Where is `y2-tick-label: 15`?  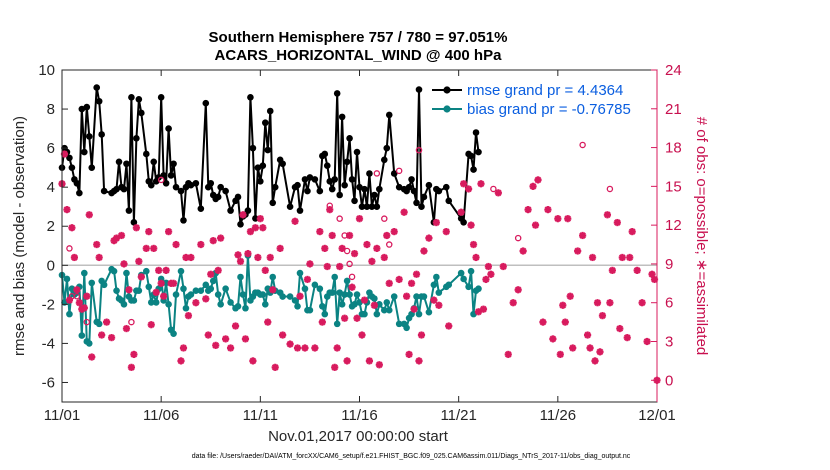 y2-tick-label: 15 is located at coordinates (673, 186).